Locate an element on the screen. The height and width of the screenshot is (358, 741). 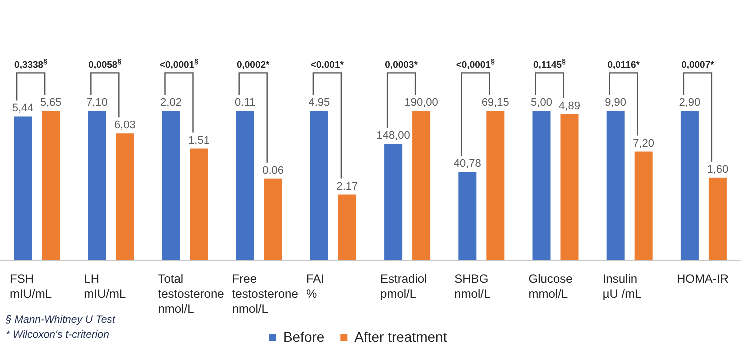
legend-label: Before is located at coordinates (304, 337).